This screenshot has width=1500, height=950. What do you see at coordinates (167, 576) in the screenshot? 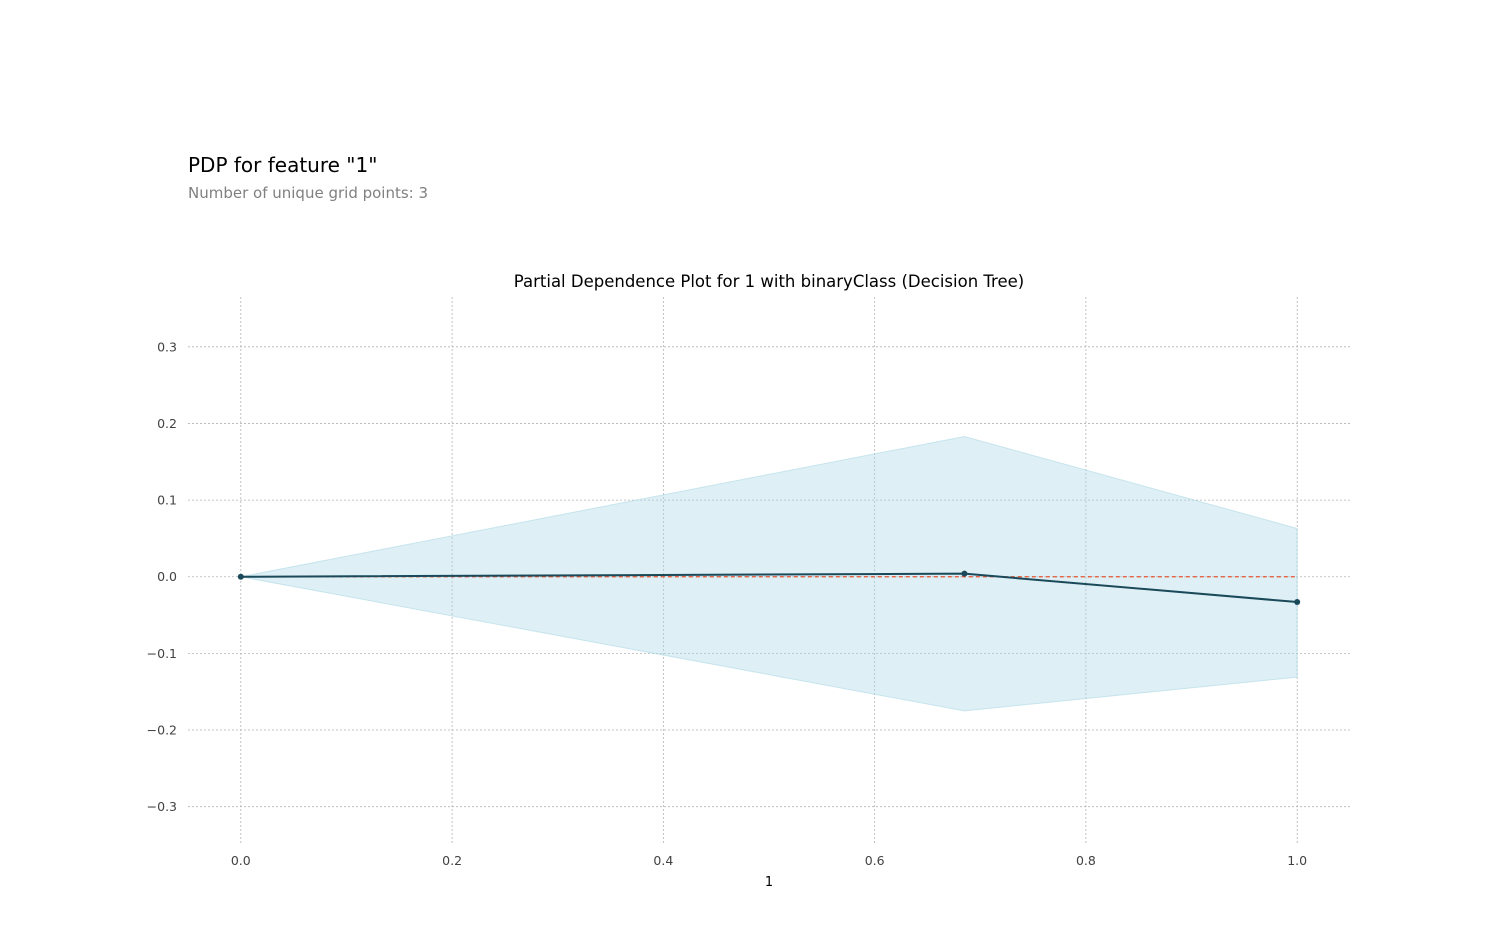
I see `y-tick-label: 0.0` at bounding box center [167, 576].